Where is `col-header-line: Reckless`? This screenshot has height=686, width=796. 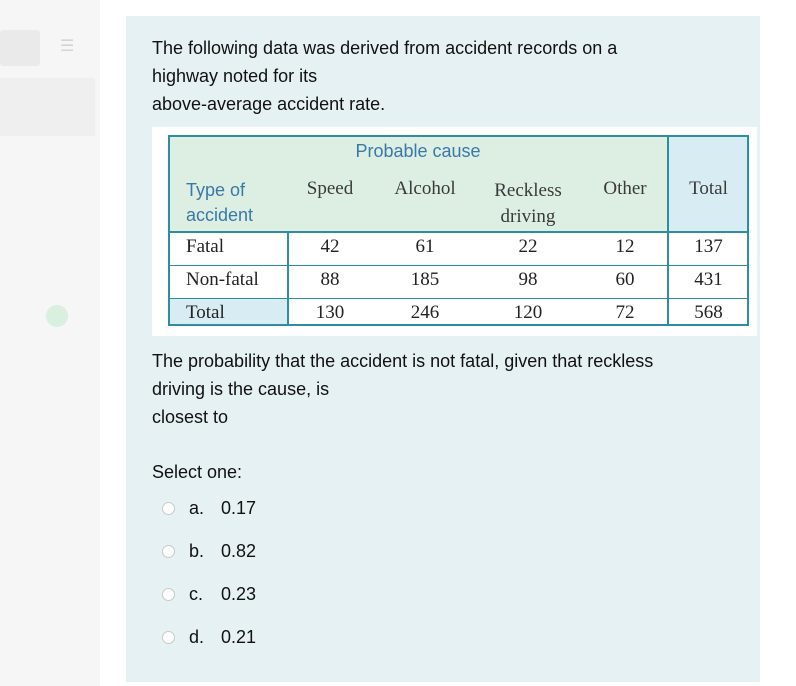
col-header-line: Reckless is located at coordinates (528, 190).